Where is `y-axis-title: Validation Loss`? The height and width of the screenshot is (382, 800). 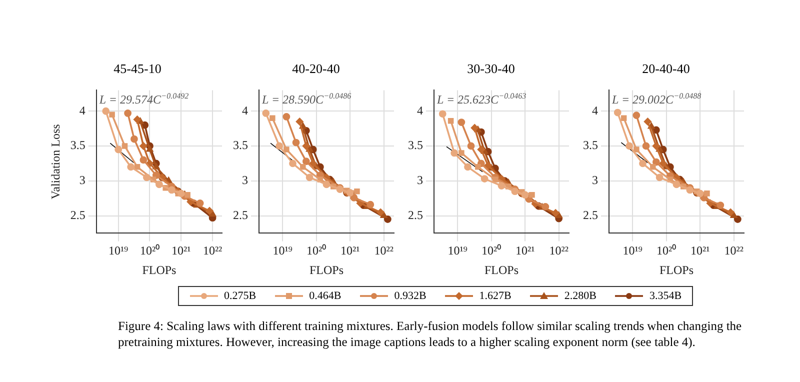 y-axis-title: Validation Loss is located at coordinates (55, 162).